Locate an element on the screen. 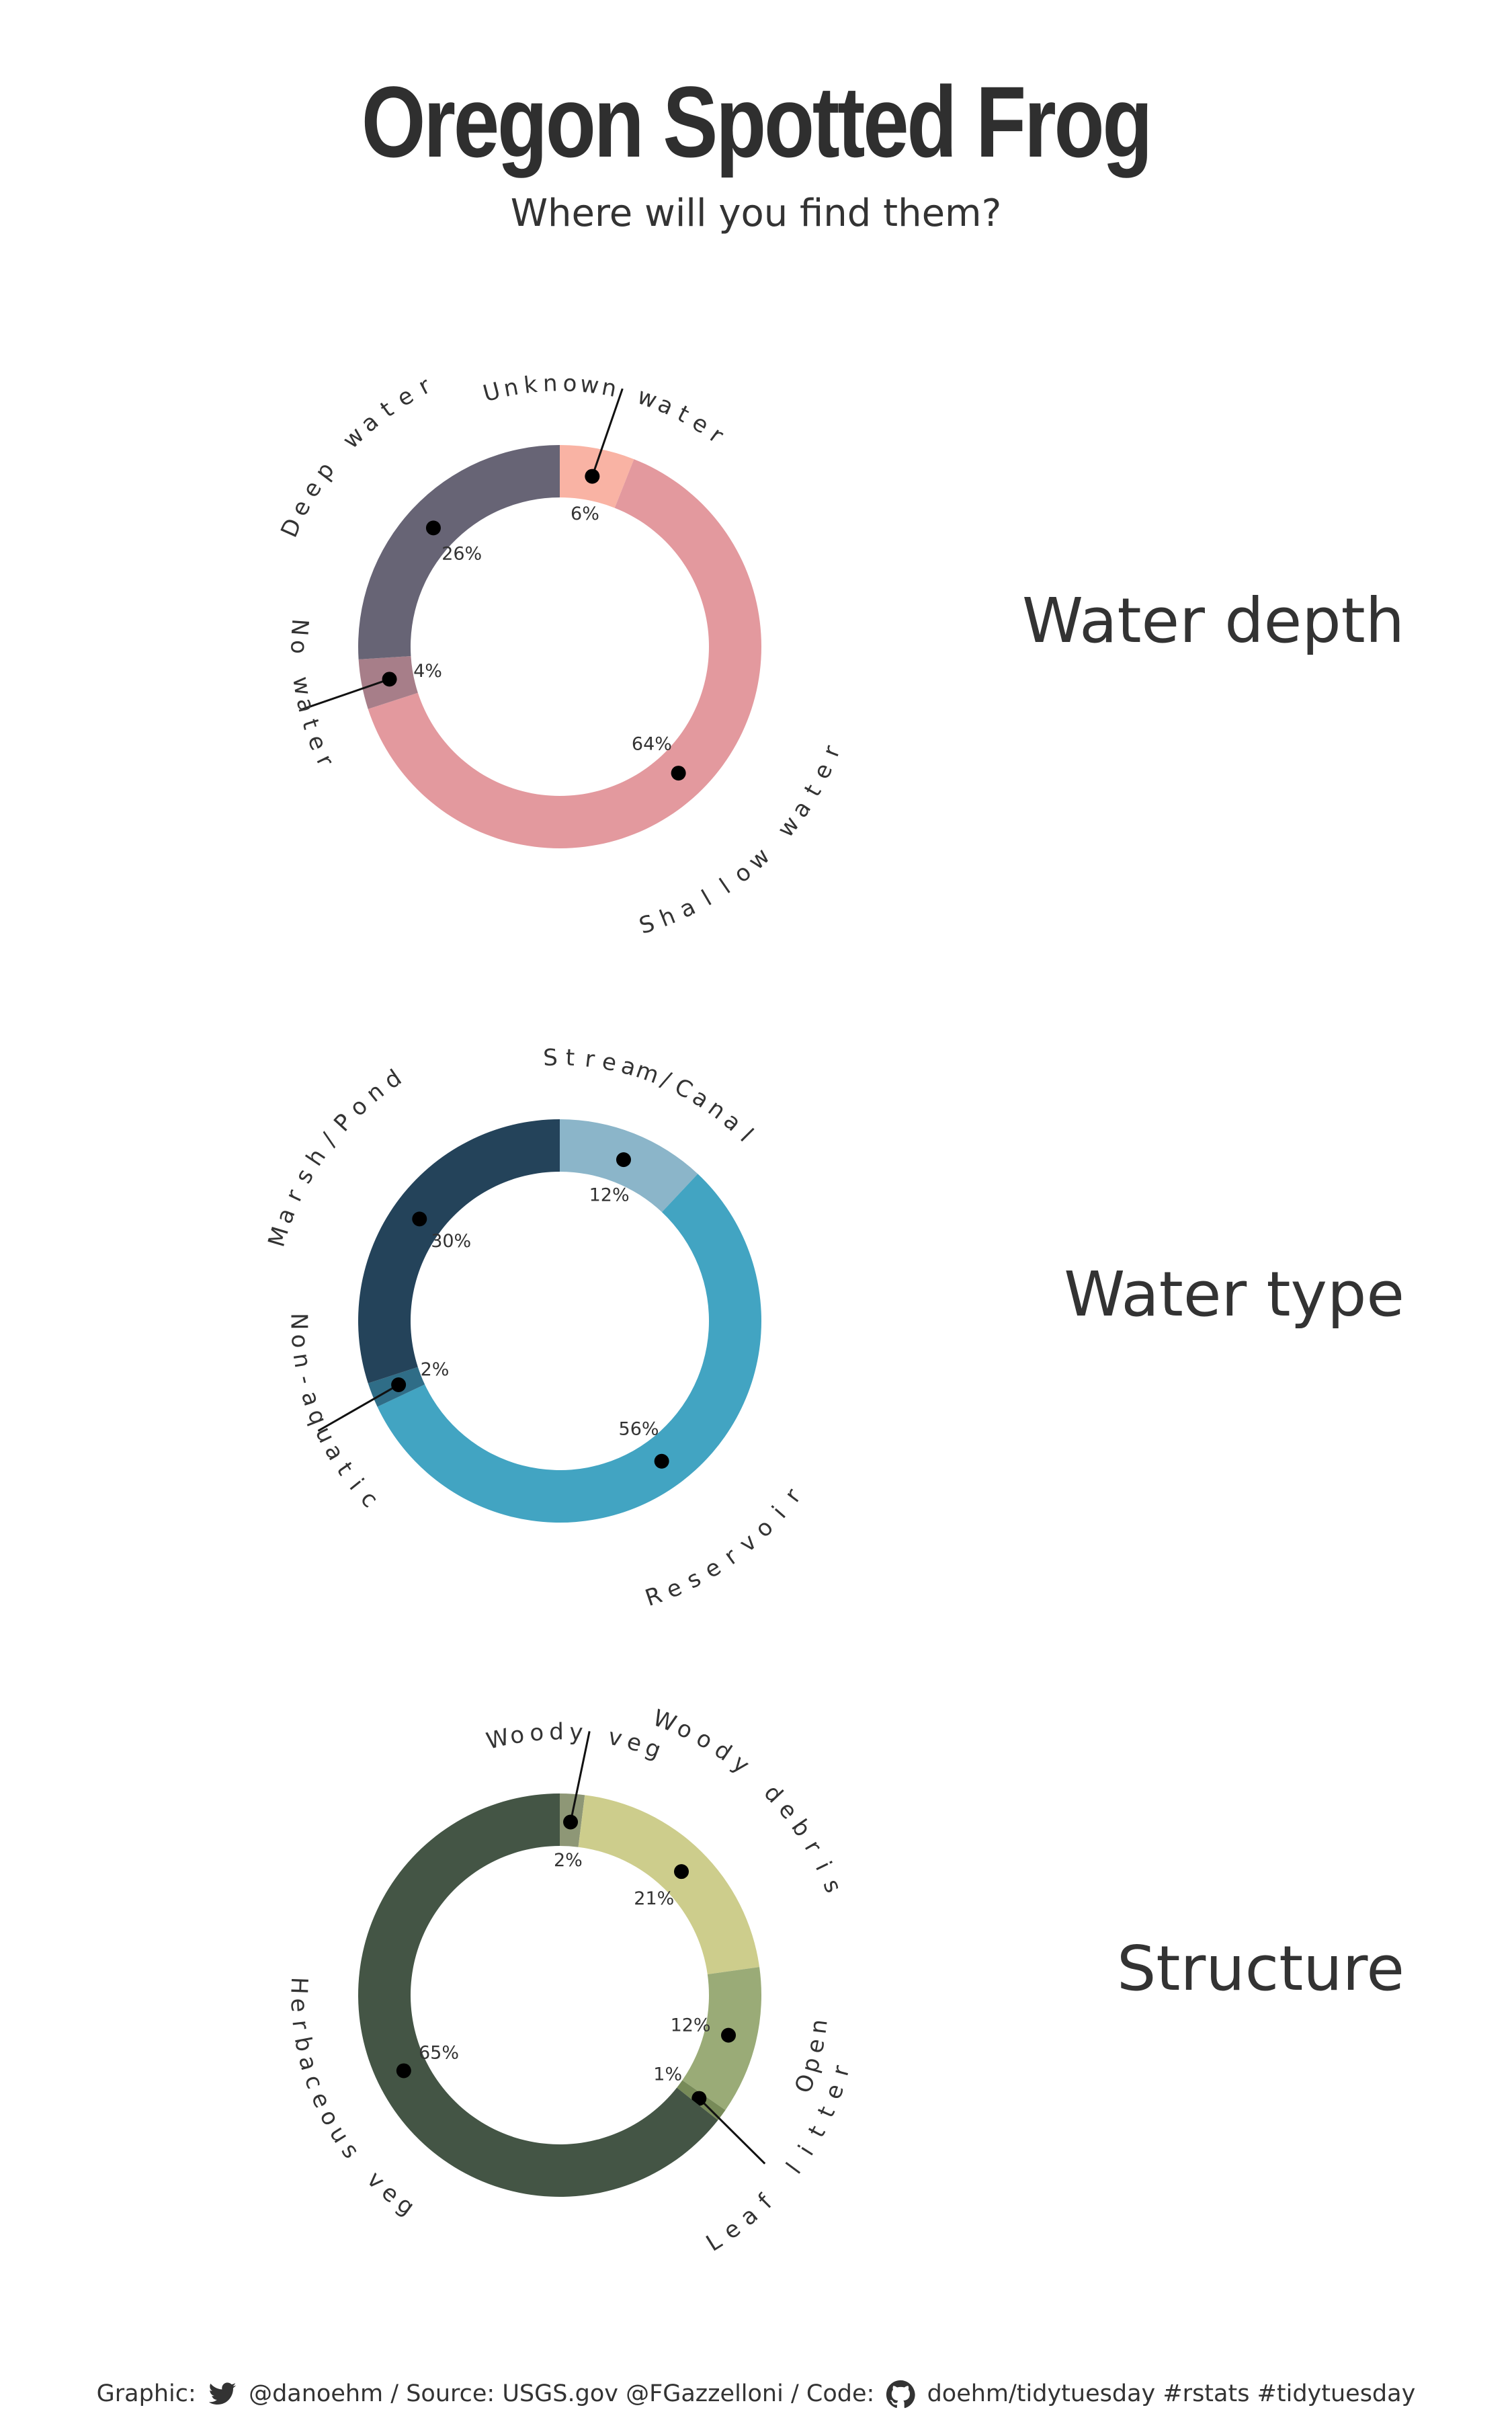 Image resolution: width=1512 pixels, height=2420 pixels. category-label-reservoir: o is located at coordinates (765, 1528).